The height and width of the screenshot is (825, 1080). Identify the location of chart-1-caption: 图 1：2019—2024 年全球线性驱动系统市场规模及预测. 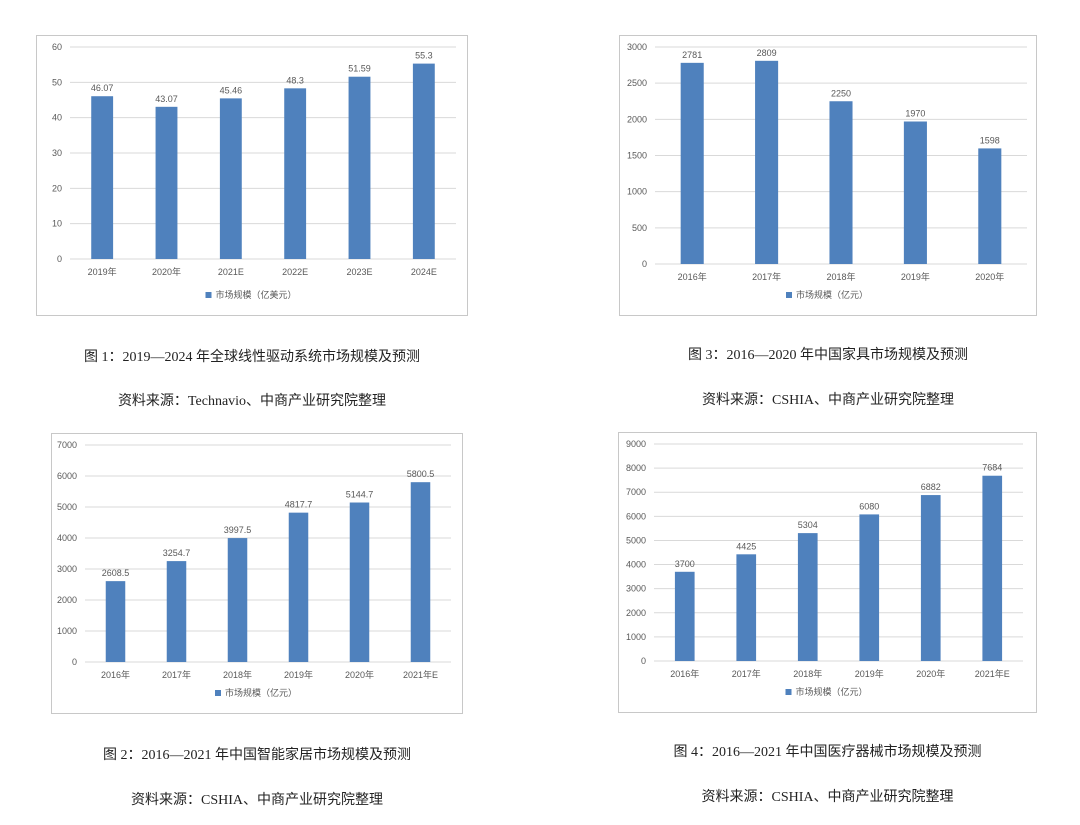
(252, 357).